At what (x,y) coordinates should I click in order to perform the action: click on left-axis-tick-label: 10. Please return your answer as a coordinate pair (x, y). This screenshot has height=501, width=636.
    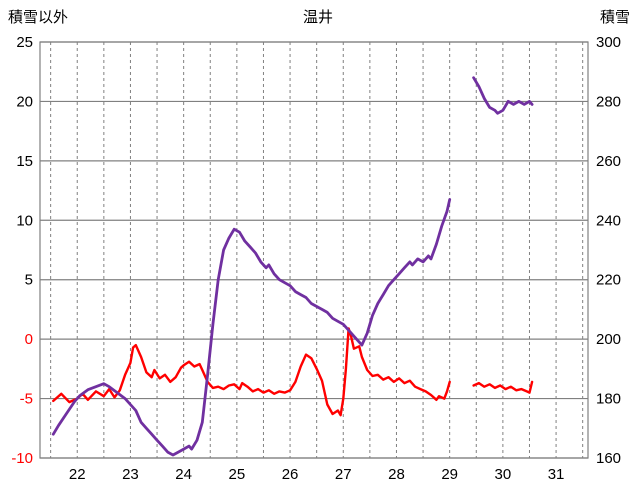
    Looking at the image, I should click on (24, 220).